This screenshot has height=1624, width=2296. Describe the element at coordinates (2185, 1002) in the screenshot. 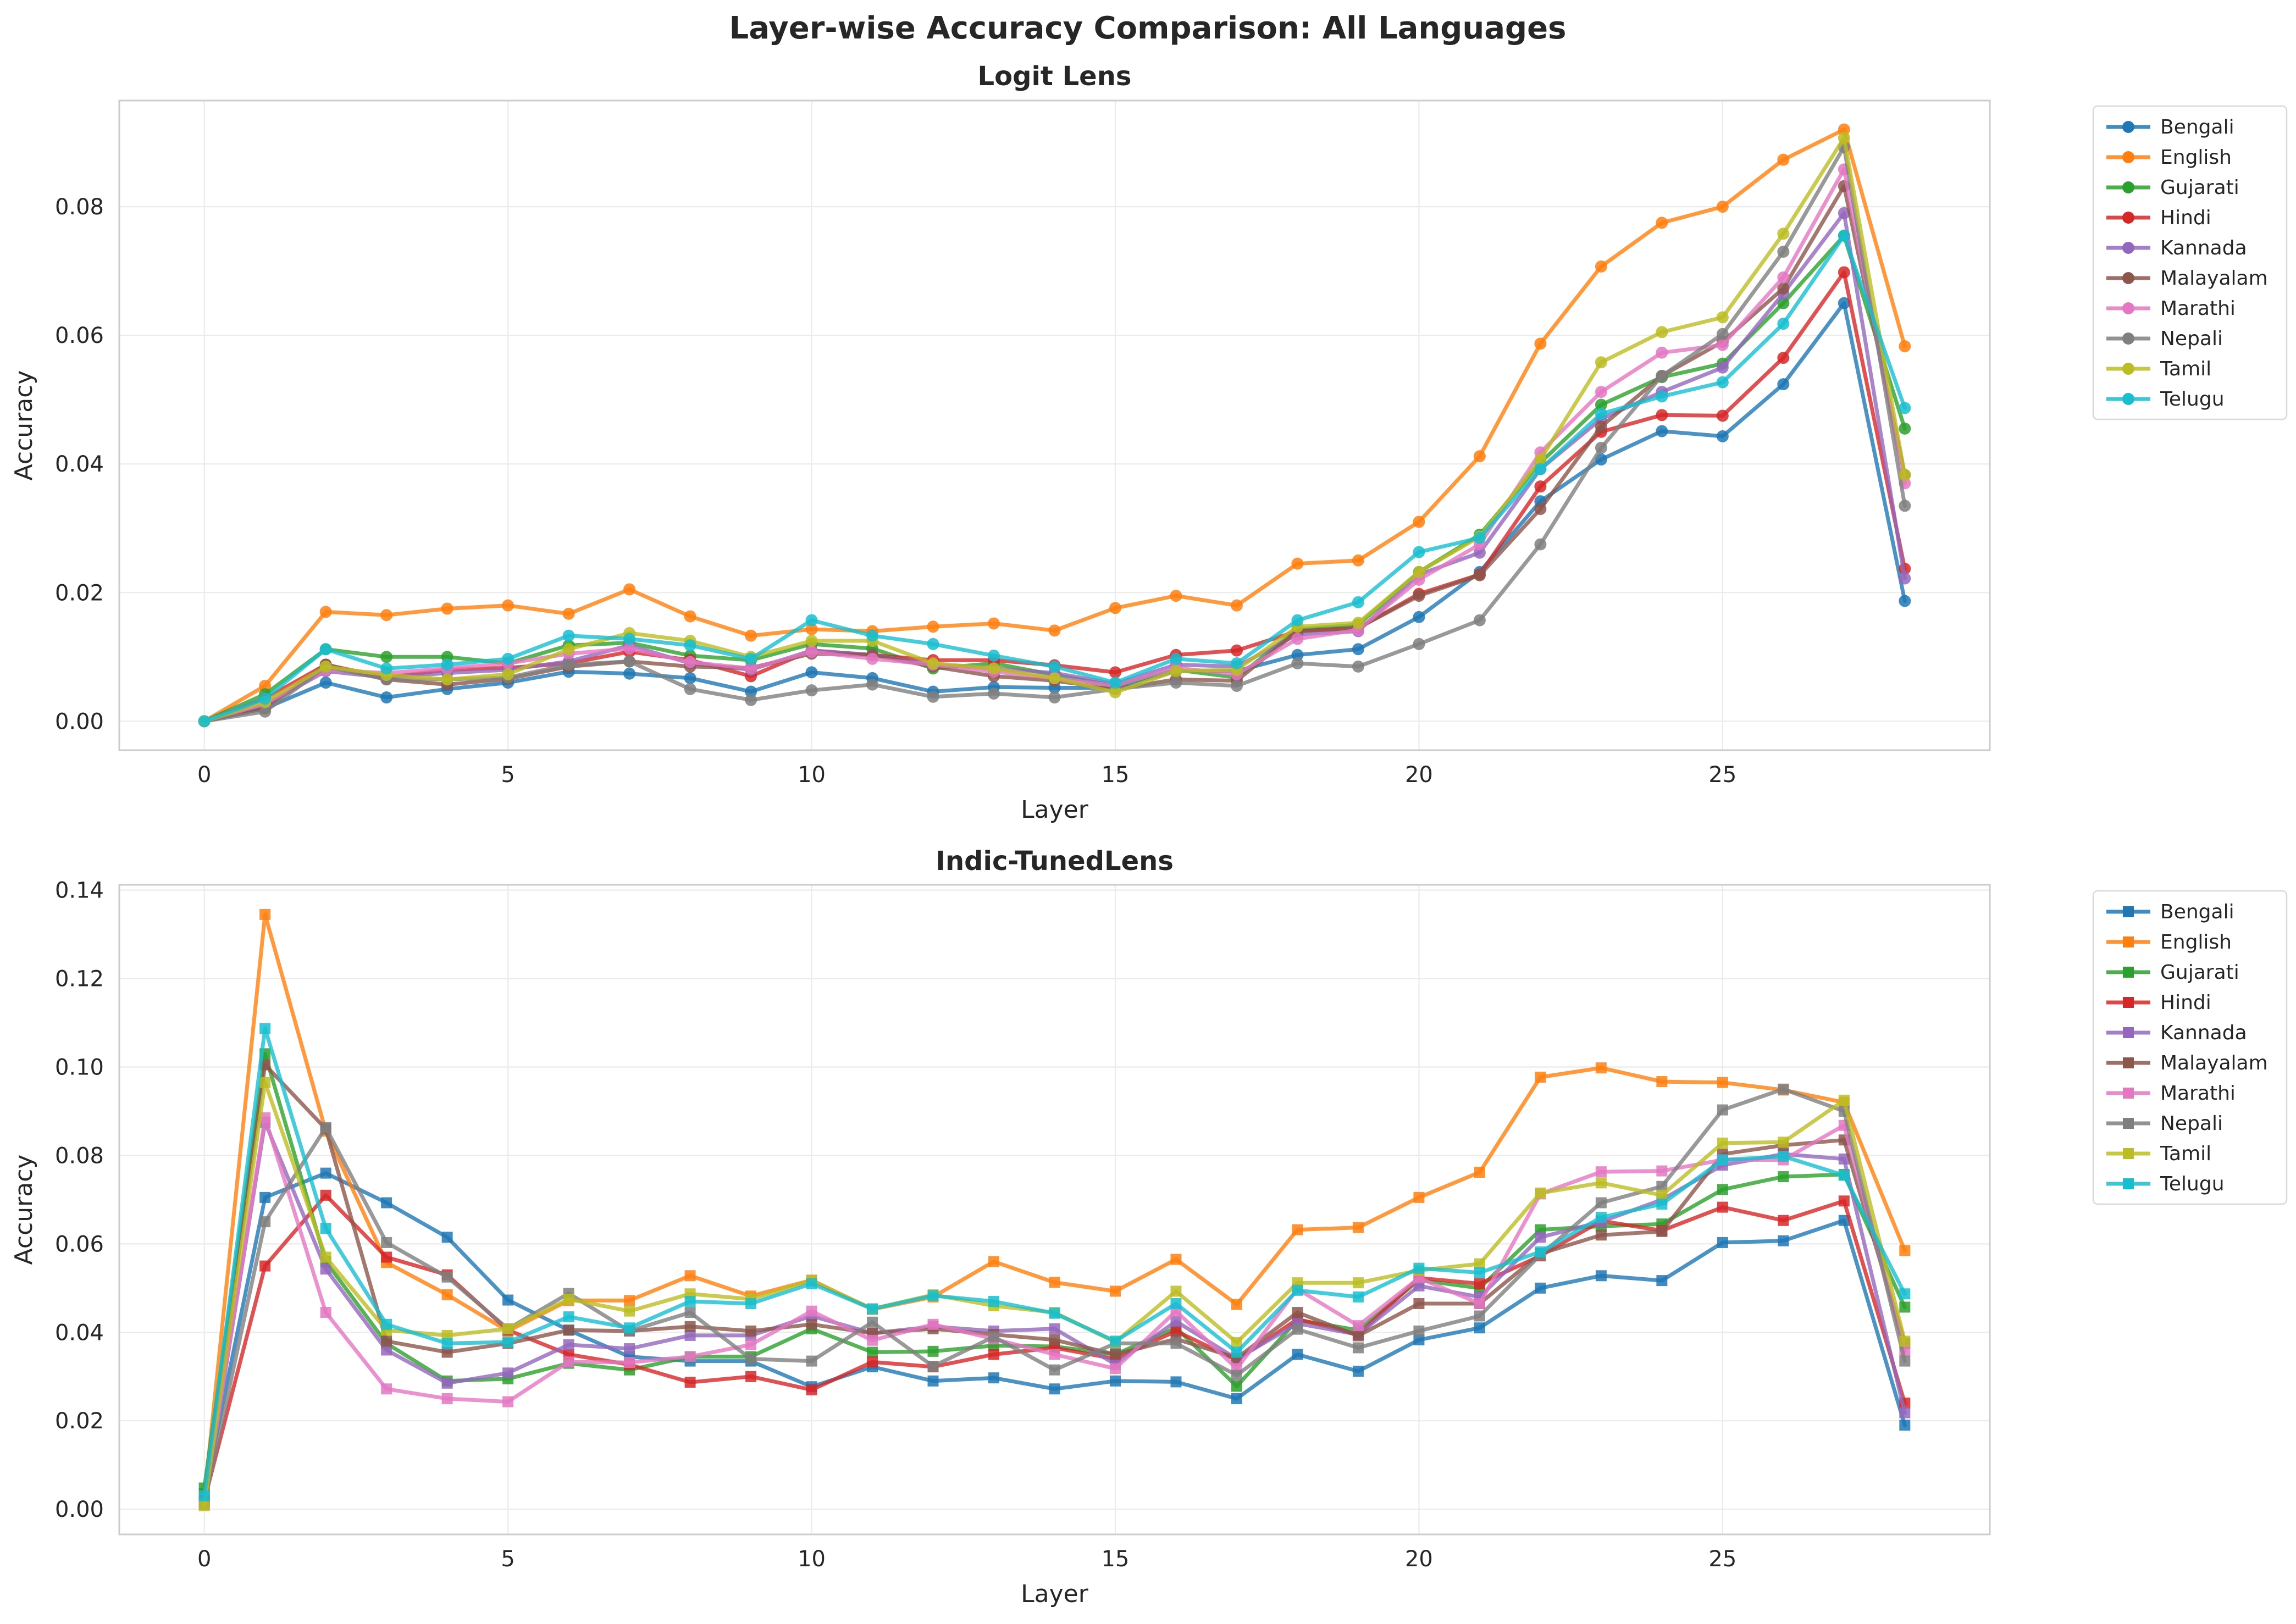

I see `indic-tunedlens-legend-label-hindi: Hindi` at that location.